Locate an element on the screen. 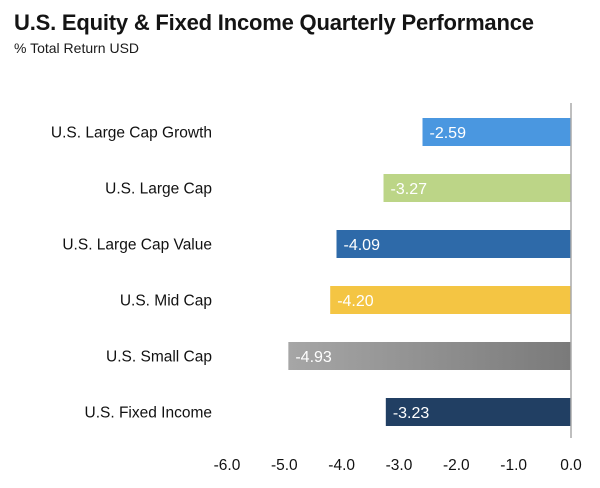 The height and width of the screenshot is (488, 600). x-tick-label-5: -1.0 is located at coordinates (513, 465).